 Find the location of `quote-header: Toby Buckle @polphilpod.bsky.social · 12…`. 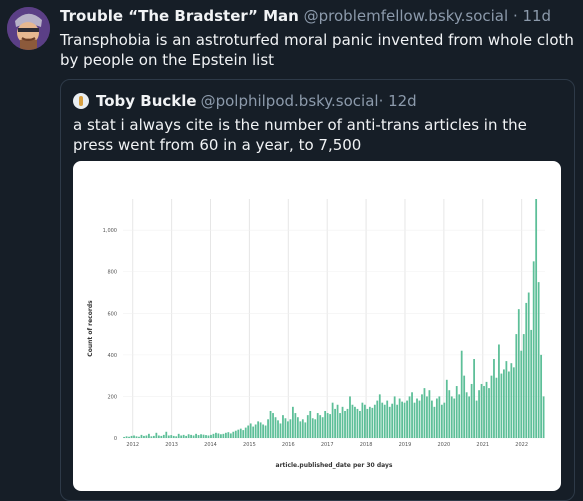

quote-header: Toby Buckle @polphilpod.bsky.social · 12… is located at coordinates (245, 101).